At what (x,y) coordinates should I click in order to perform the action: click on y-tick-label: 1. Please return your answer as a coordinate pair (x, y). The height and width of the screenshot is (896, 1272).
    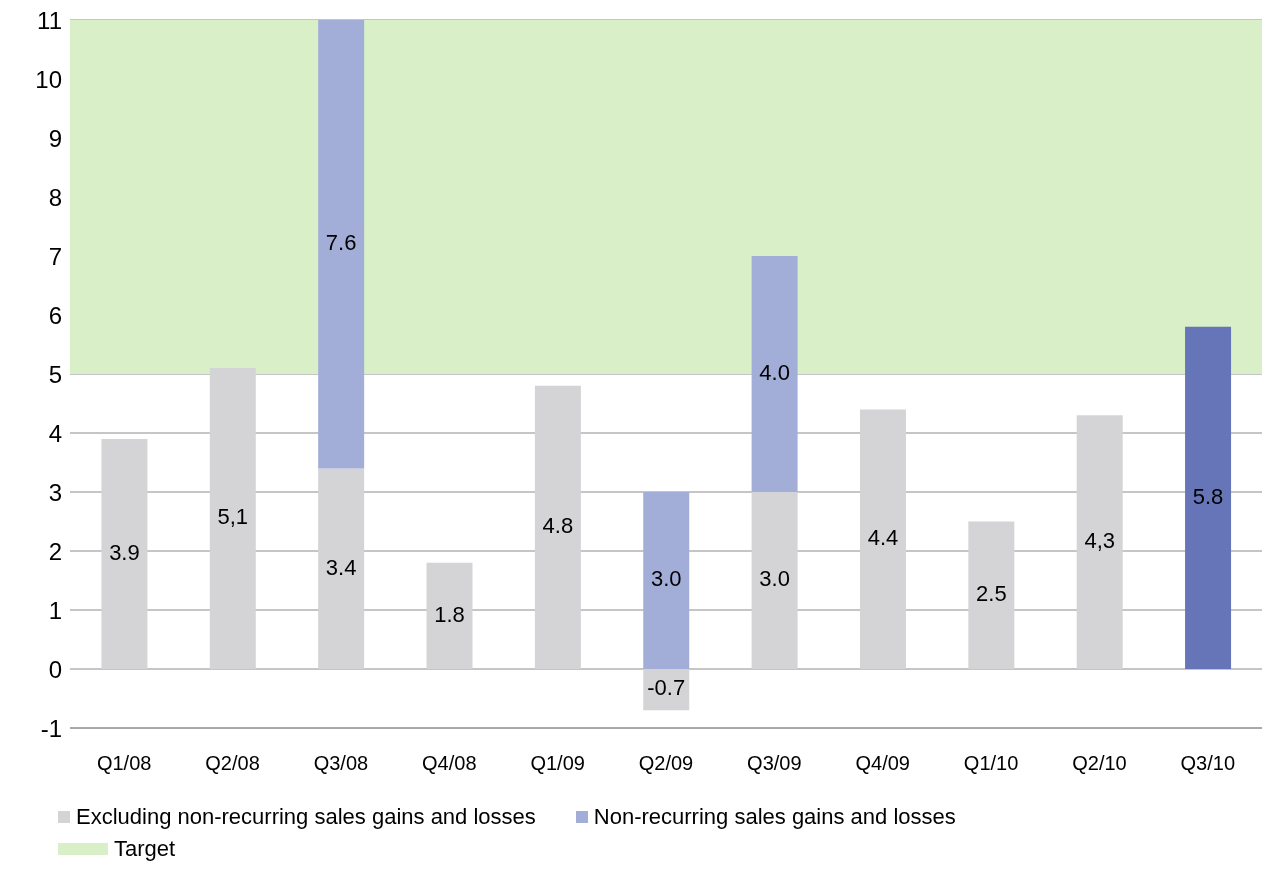
    Looking at the image, I should click on (55, 610).